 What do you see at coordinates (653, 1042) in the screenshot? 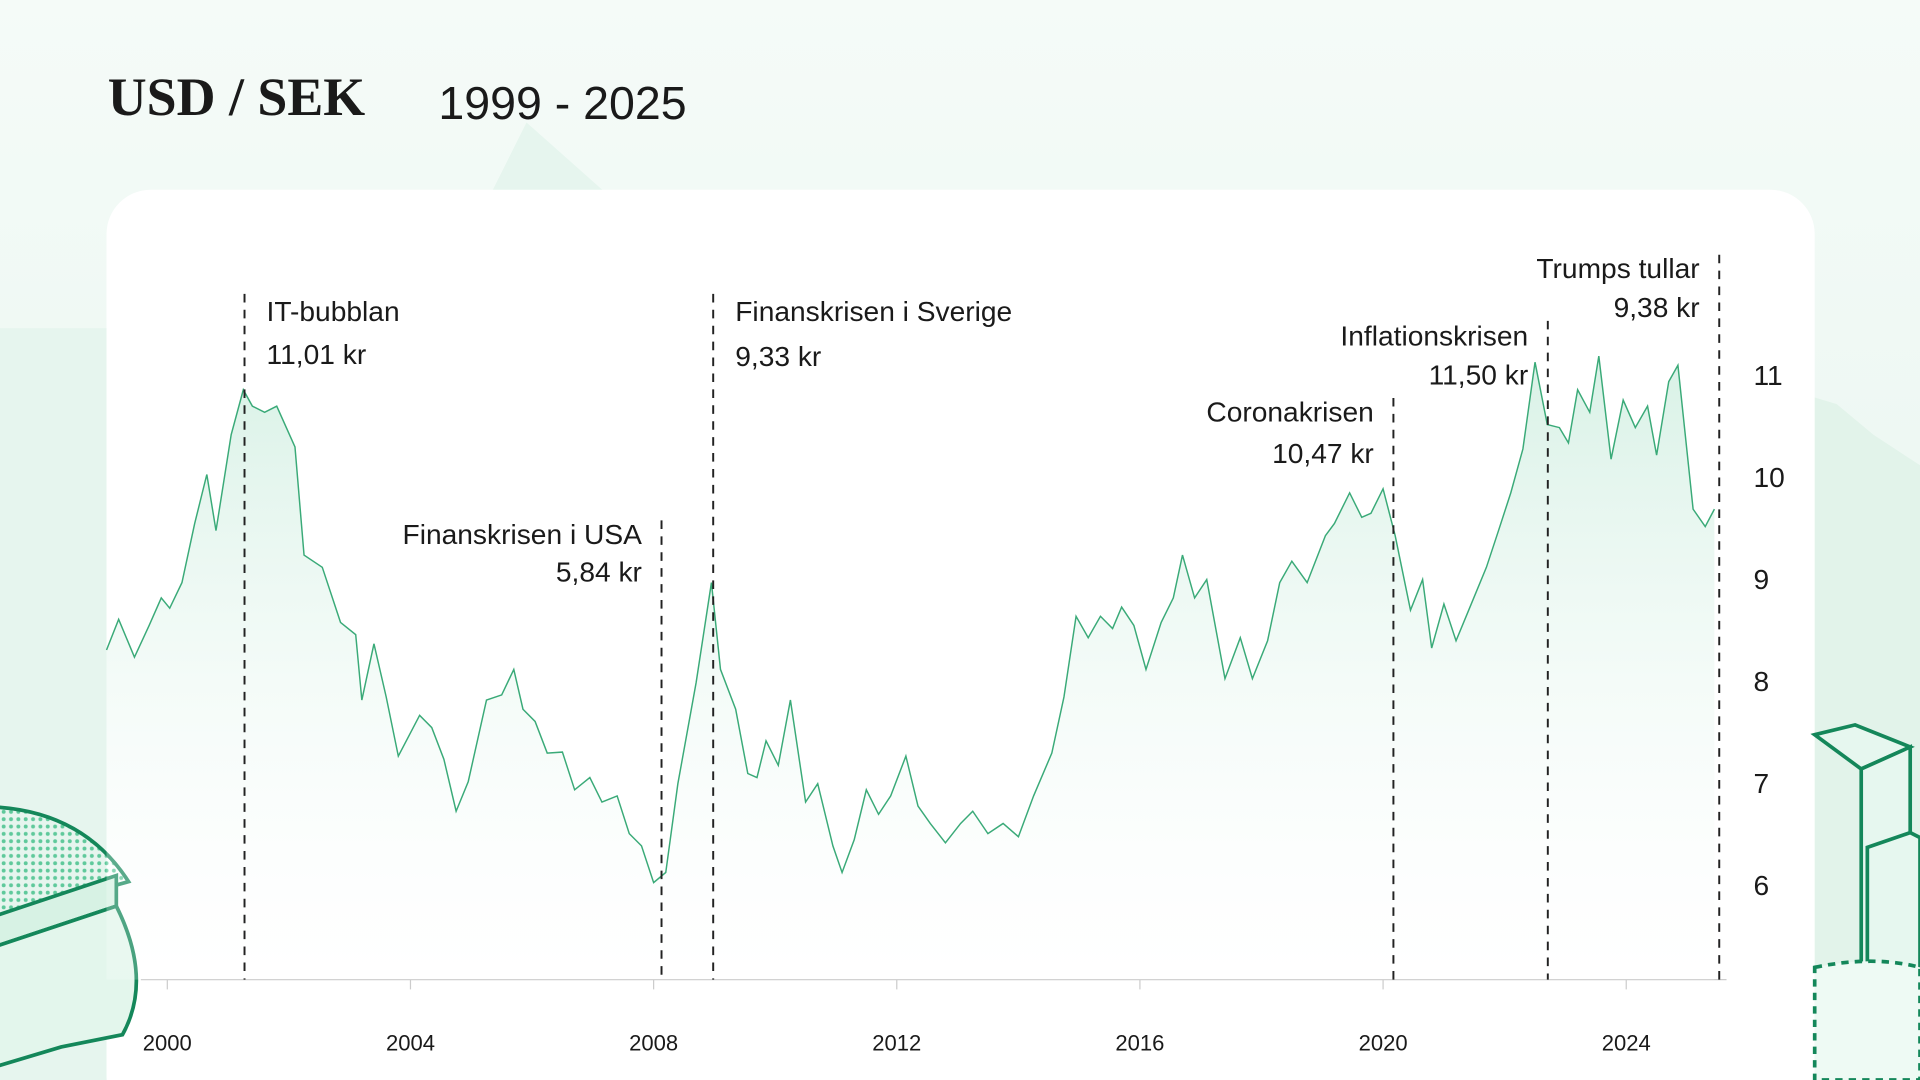
I see `x-tick-label: 2008` at bounding box center [653, 1042].